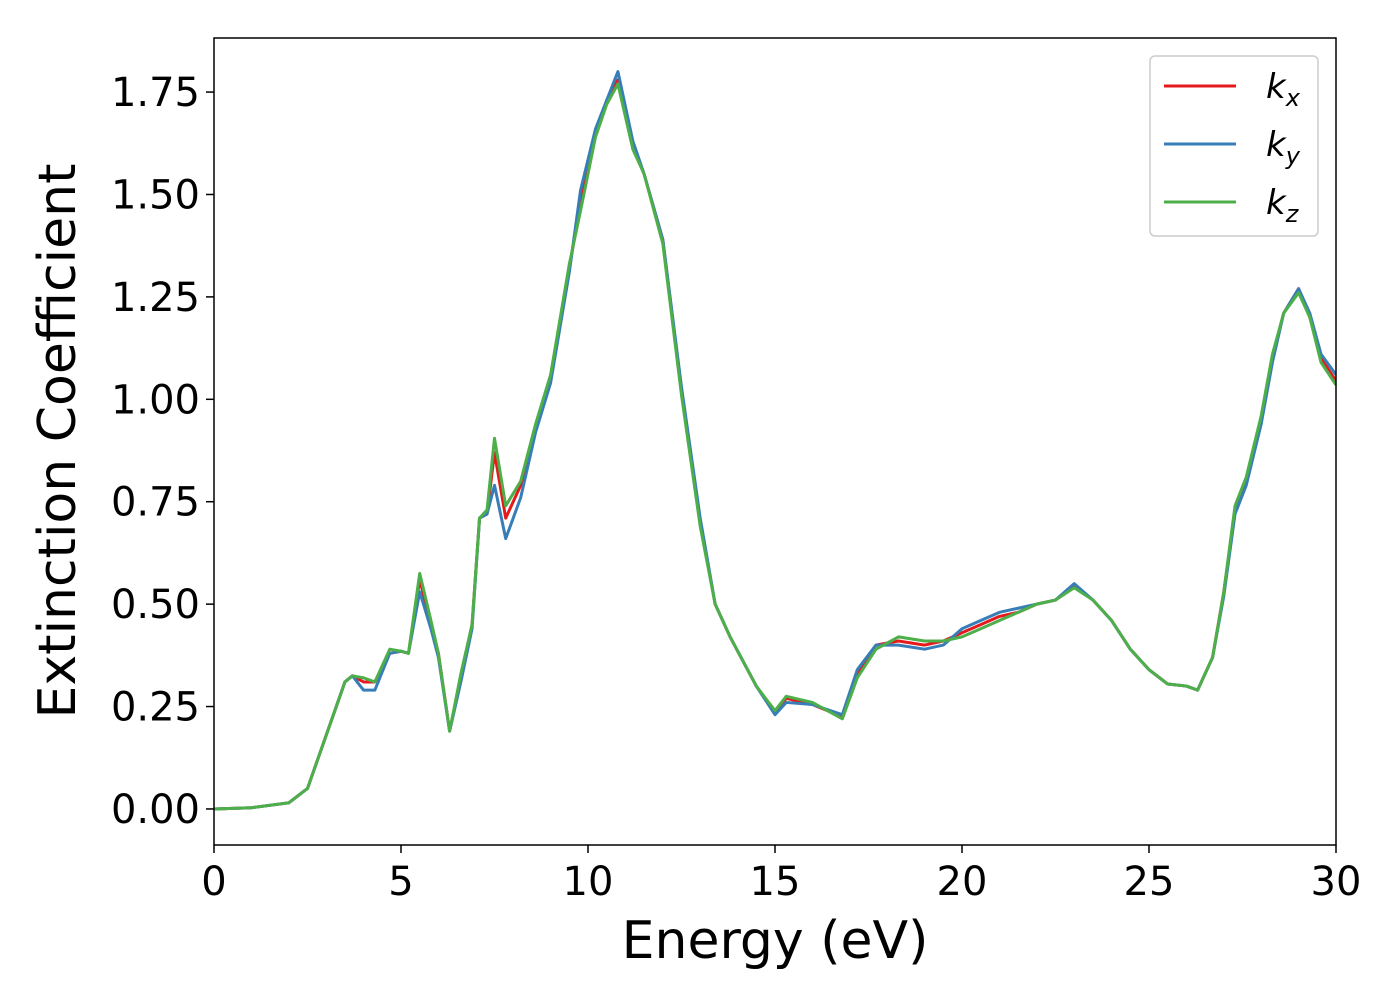 The width and height of the screenshot is (1400, 1000). Describe the element at coordinates (155, 810) in the screenshot. I see `y-tick-label: 0.00` at that location.